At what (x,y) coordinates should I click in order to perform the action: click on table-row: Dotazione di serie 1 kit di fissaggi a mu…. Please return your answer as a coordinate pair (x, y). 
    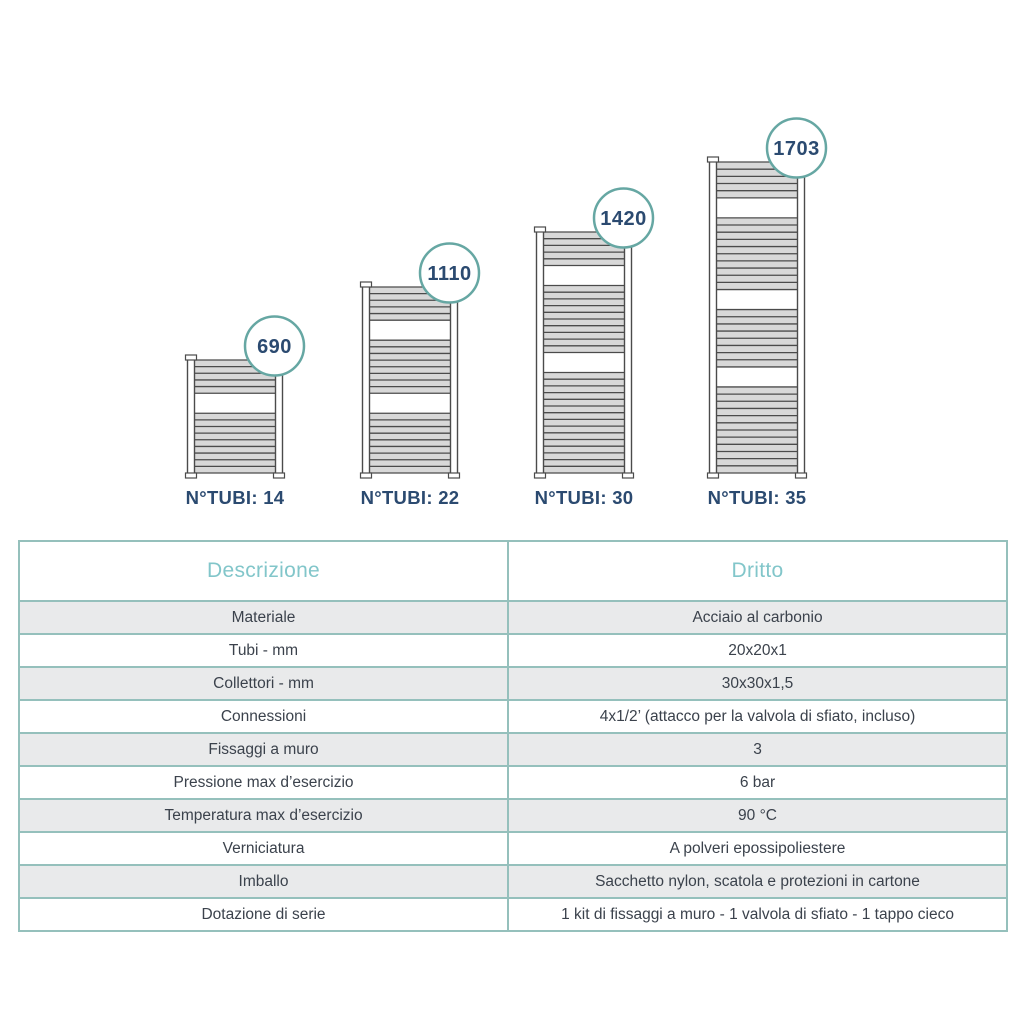
    Looking at the image, I should click on (512, 914).